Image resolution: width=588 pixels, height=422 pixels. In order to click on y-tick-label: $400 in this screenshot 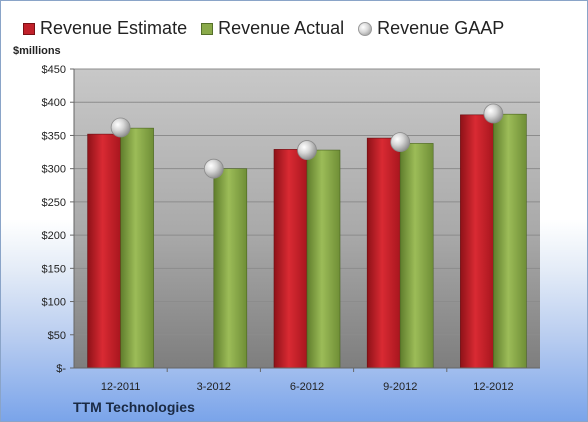, I will do `click(54, 103)`.